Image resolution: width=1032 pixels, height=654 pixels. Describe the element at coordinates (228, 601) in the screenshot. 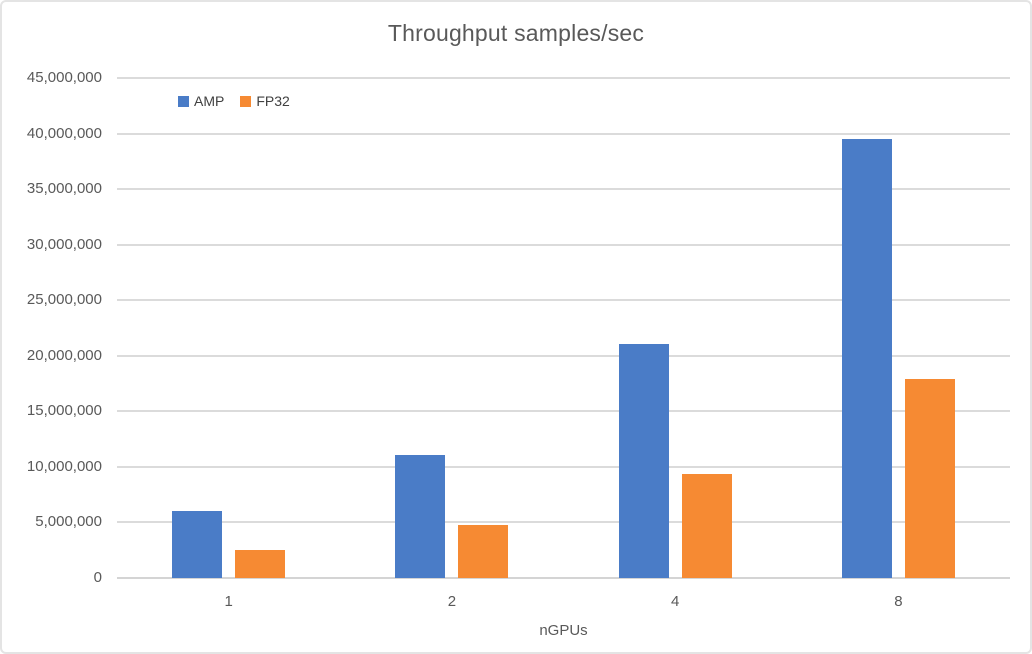

I see `x-tick-label: 1` at that location.